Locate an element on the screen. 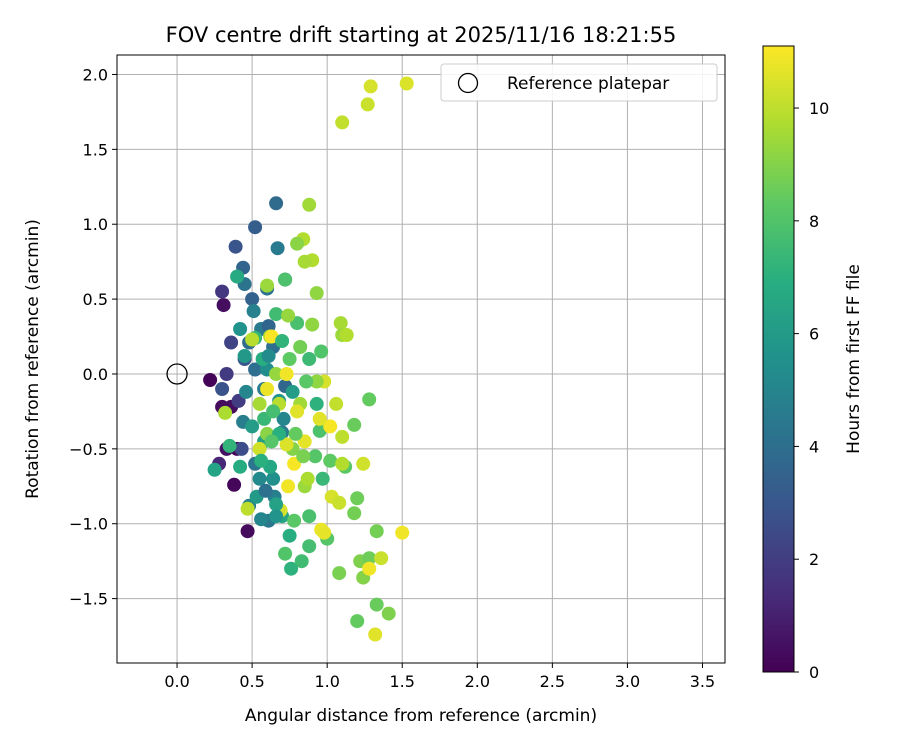 This screenshot has width=900, height=750. y-tick-label: 0.5 is located at coordinates (95, 299).